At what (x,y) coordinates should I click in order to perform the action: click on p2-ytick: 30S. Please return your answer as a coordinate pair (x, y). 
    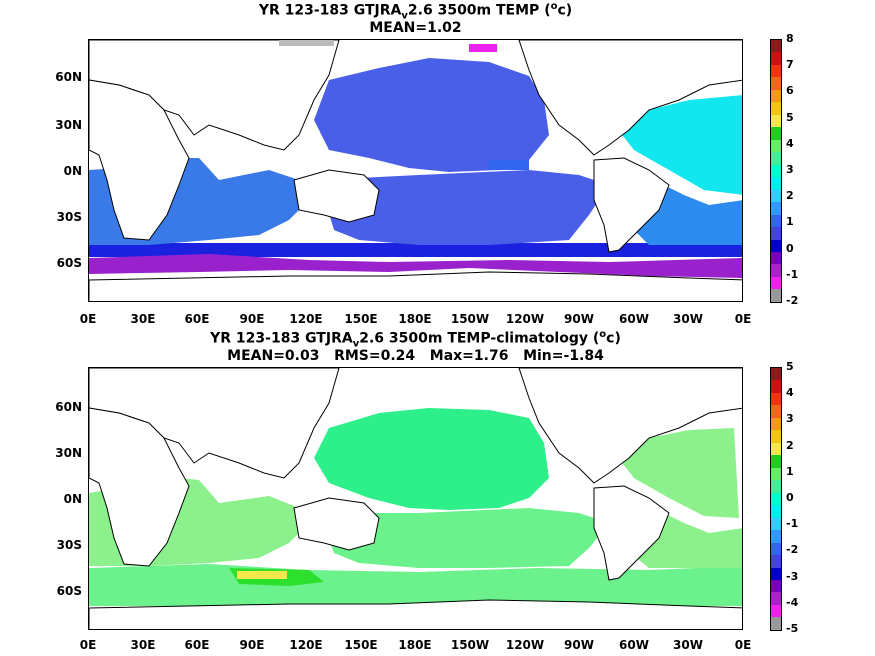
    Looking at the image, I should click on (69, 545).